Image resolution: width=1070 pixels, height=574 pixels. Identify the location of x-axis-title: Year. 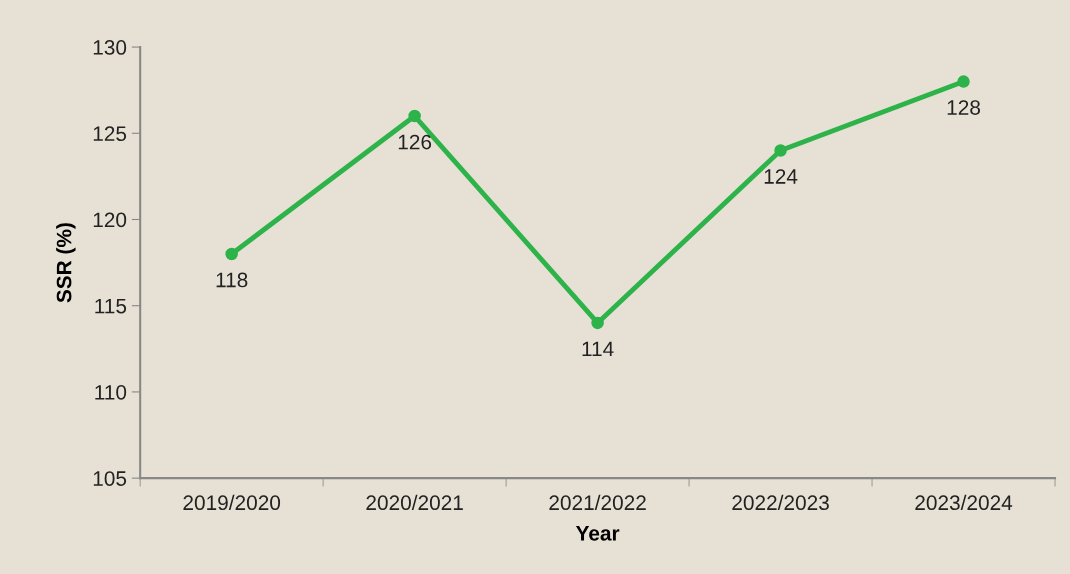
(597, 533).